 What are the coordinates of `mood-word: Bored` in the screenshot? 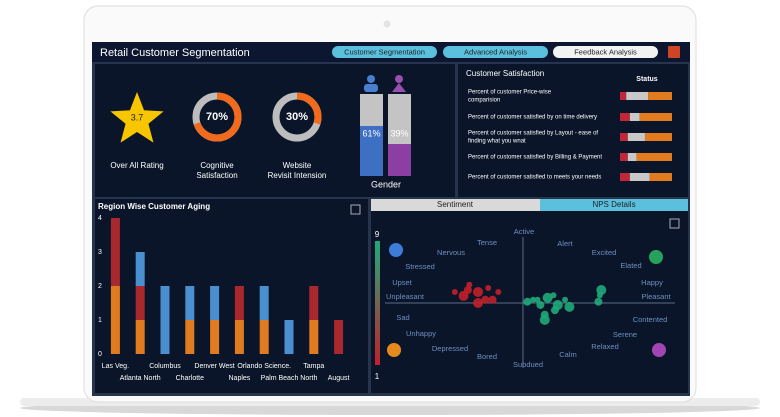 It's located at (487, 356).